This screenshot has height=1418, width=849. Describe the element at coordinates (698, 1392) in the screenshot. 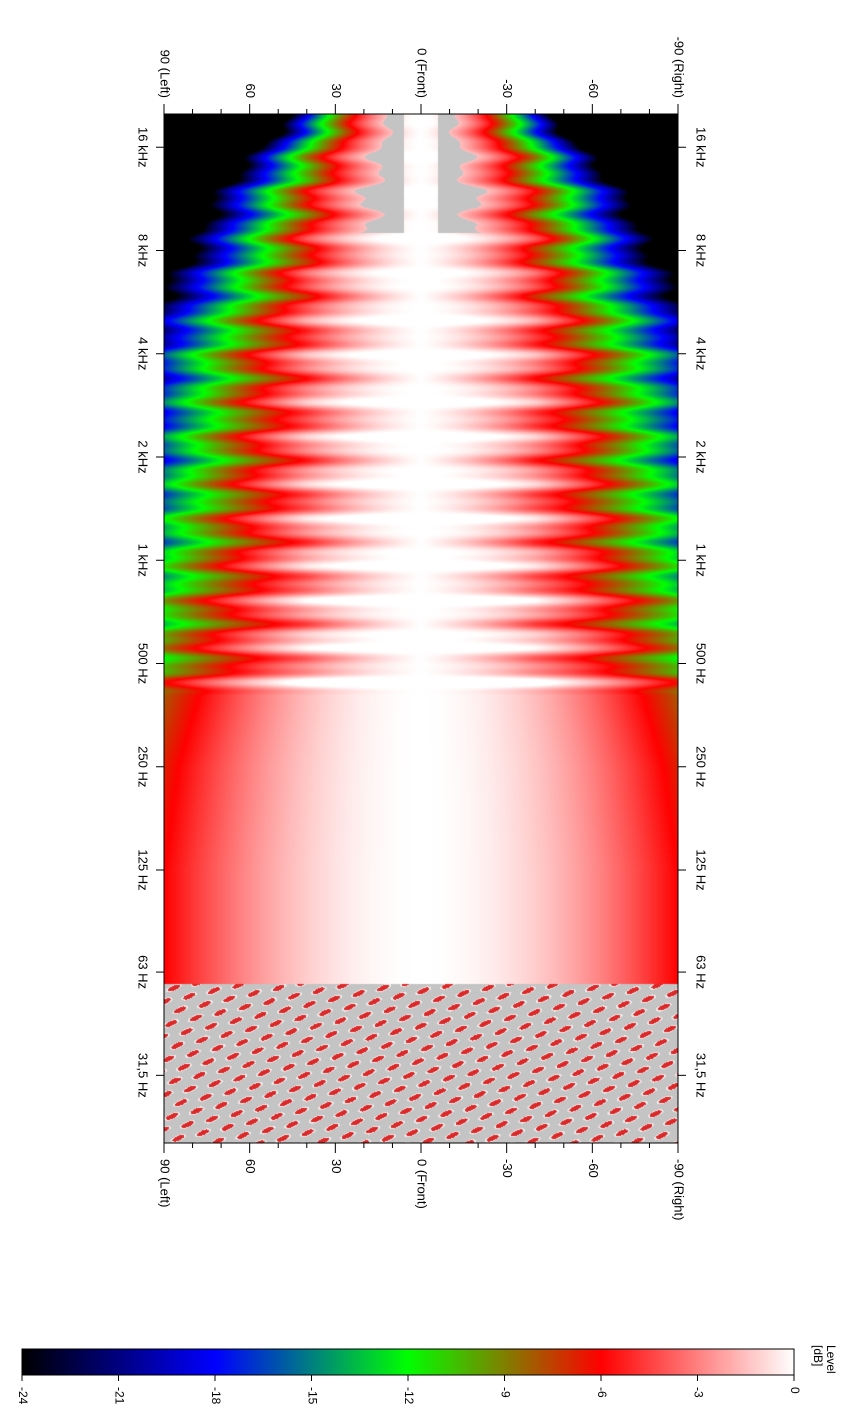

I see `colorbar-tick-label: -3` at that location.